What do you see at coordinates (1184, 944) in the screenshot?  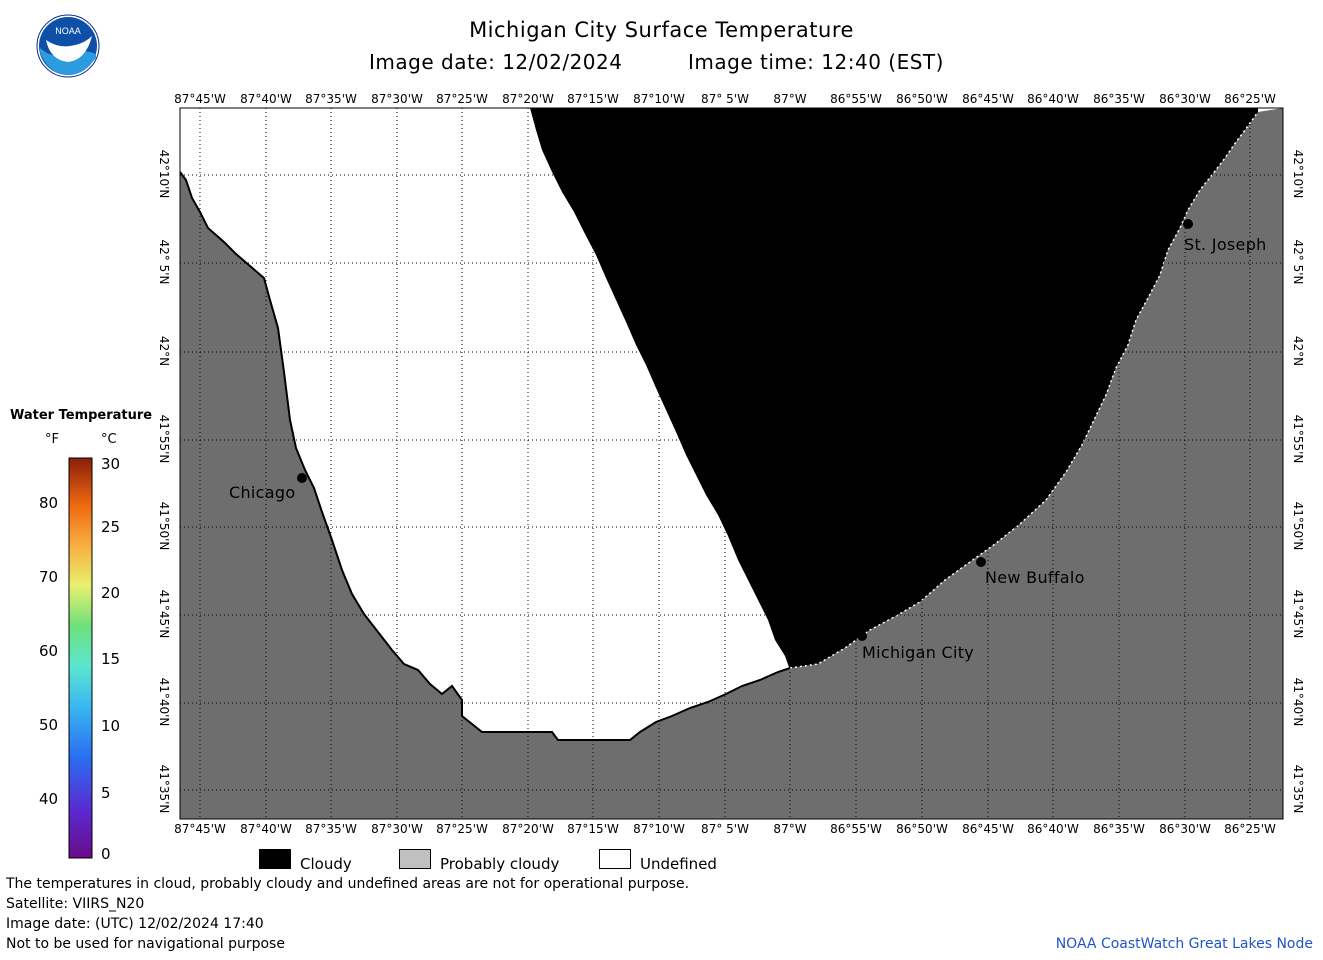 I see `footer-credit: NOAA CoastWatch Great Lakes Node` at bounding box center [1184, 944].